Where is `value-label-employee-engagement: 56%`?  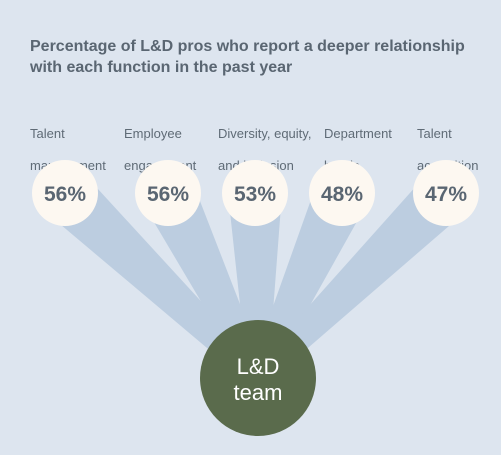
value-label-employee-engagement: 56% is located at coordinates (168, 194).